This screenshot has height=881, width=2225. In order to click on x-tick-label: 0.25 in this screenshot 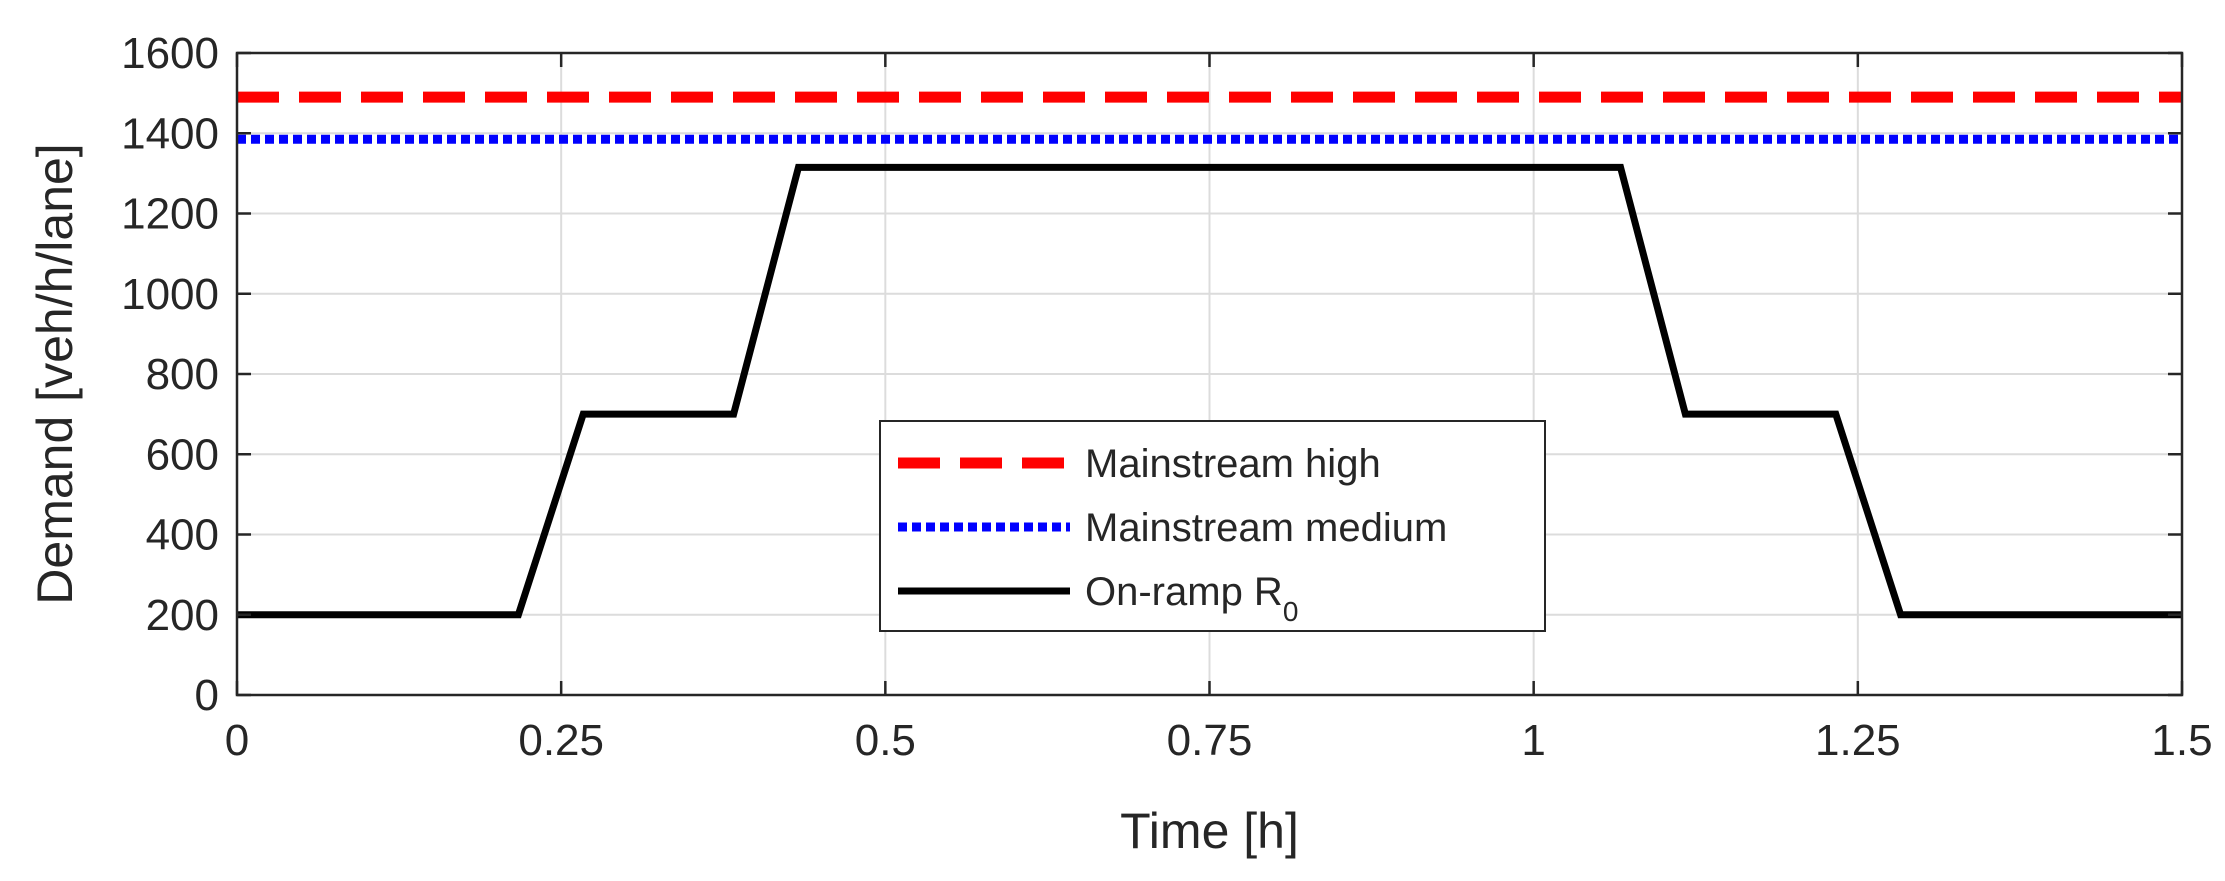, I will do `click(561, 740)`.